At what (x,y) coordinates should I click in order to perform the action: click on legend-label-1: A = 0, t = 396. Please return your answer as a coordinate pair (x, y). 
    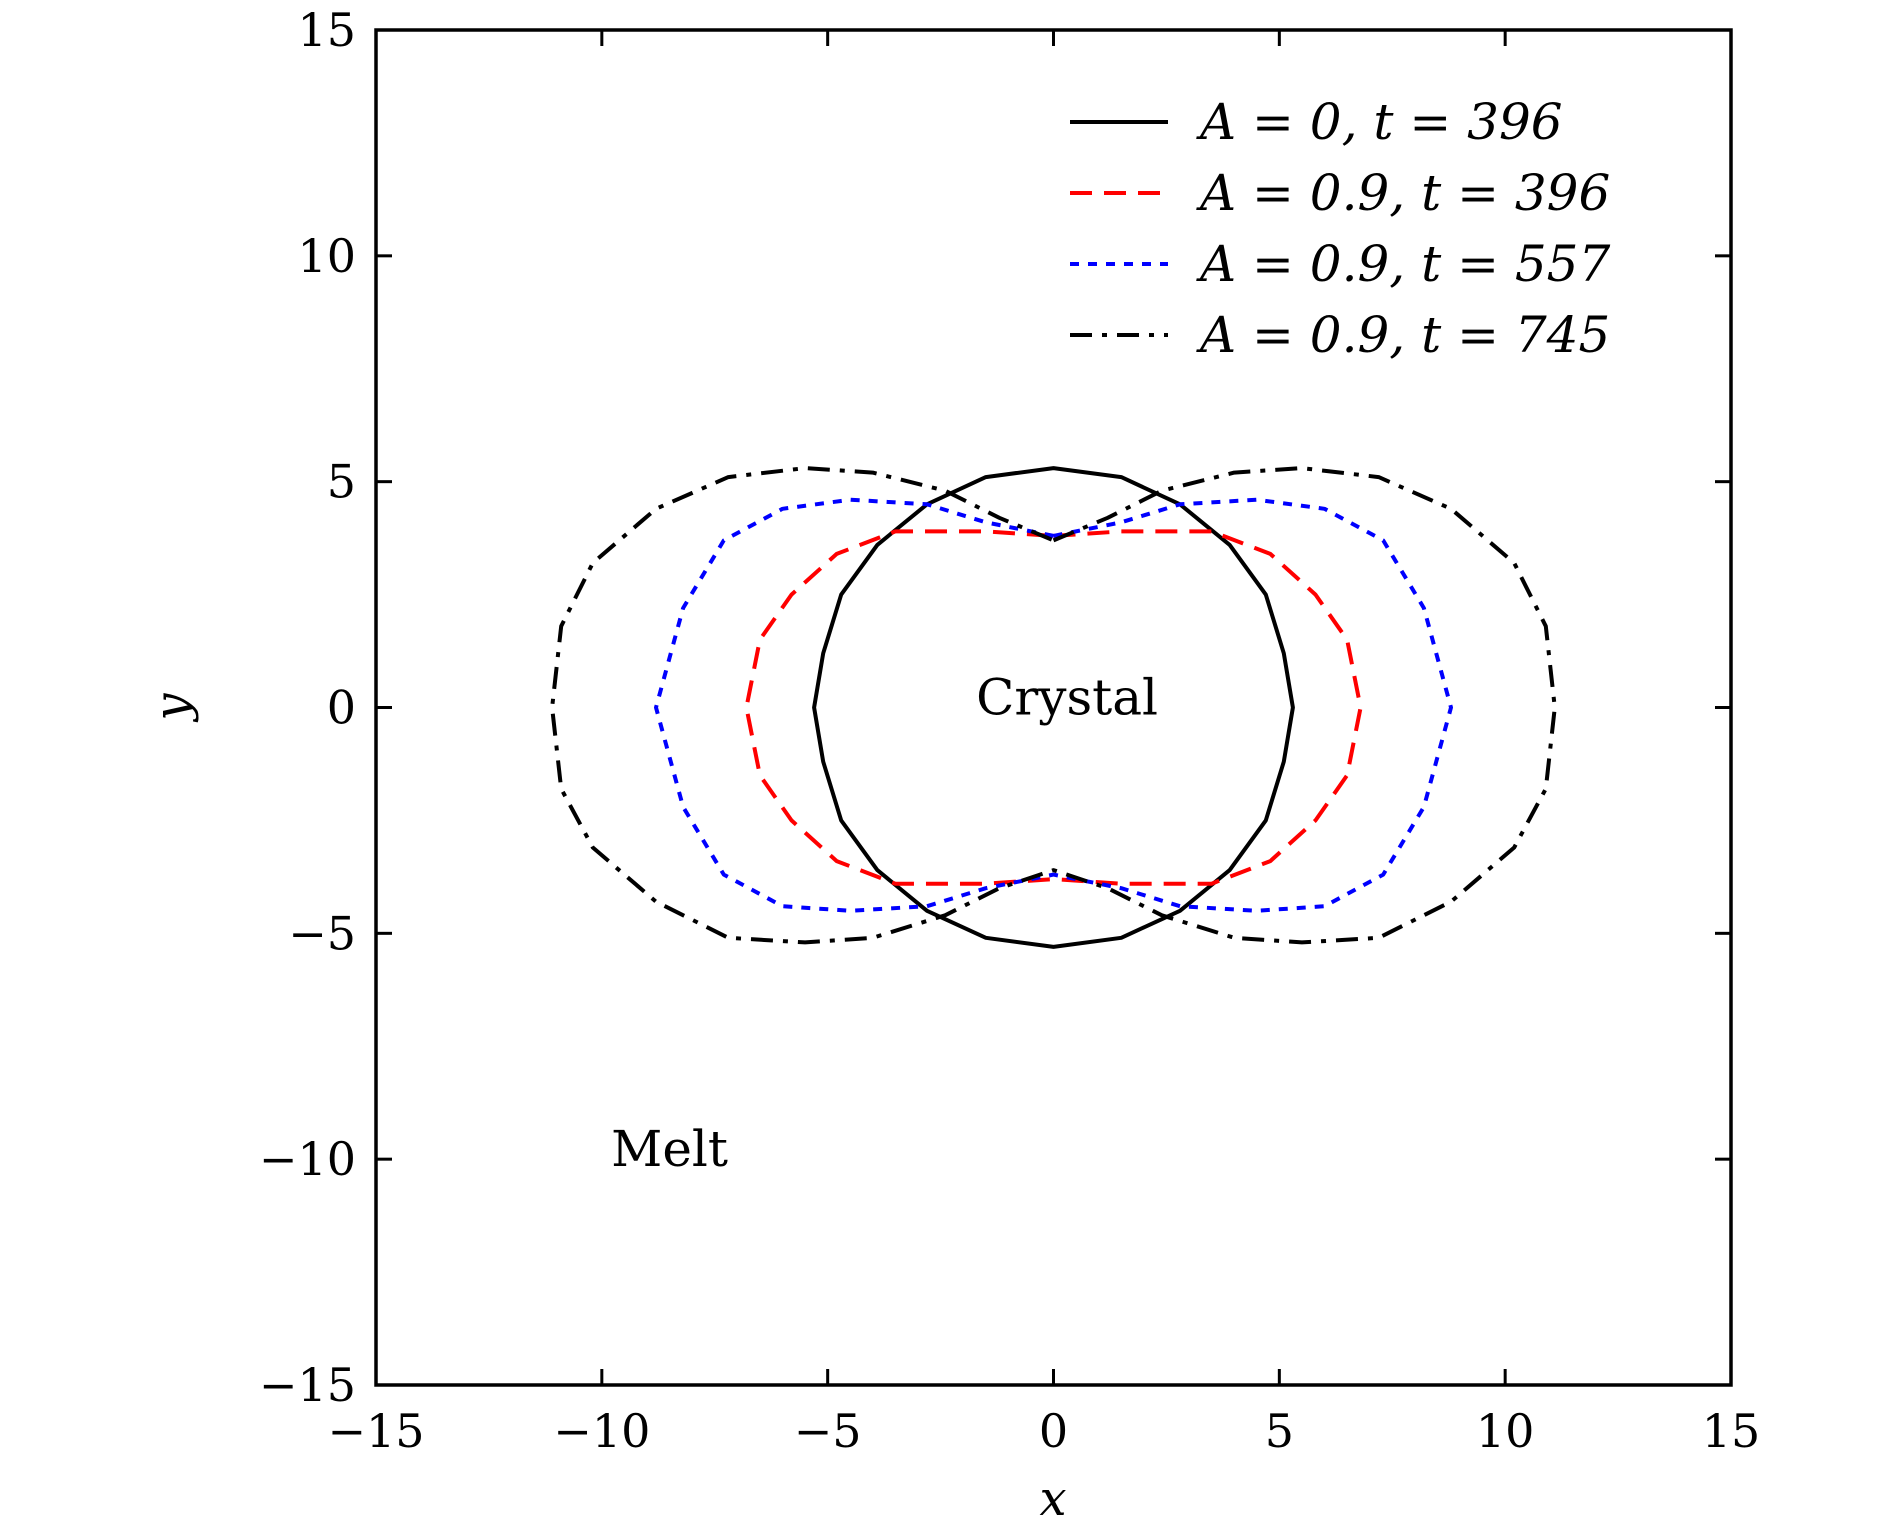
    Looking at the image, I should click on (1379, 122).